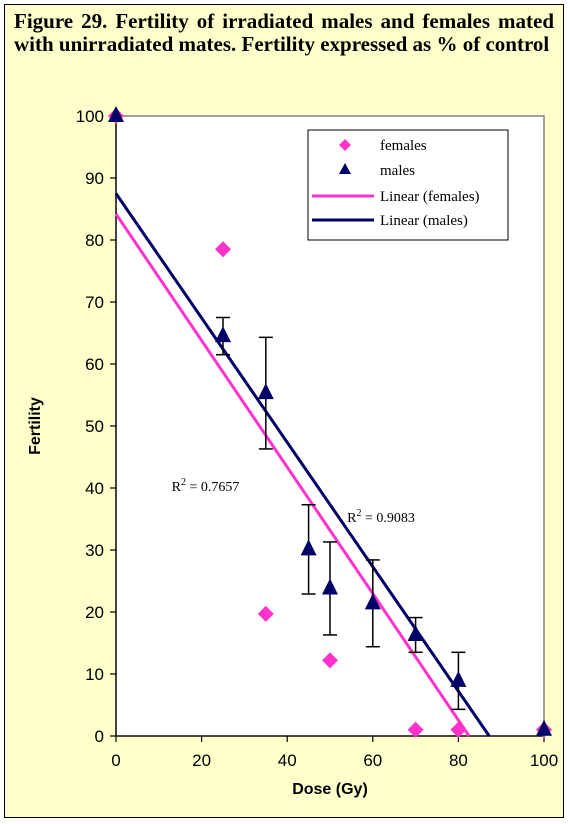 This screenshot has width=570, height=824. Describe the element at coordinates (458, 760) in the screenshot. I see `x-tick-label: 80` at that location.